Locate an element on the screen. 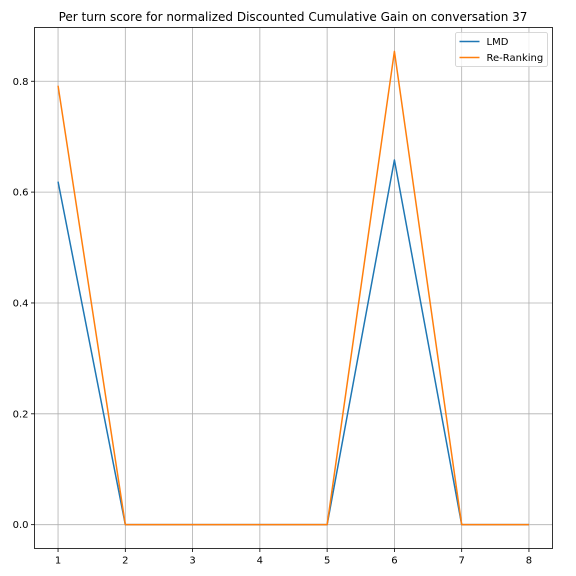 Image resolution: width=576 pixels, height=576 pixels. y-tick-label: 0.6 is located at coordinates (21, 193).